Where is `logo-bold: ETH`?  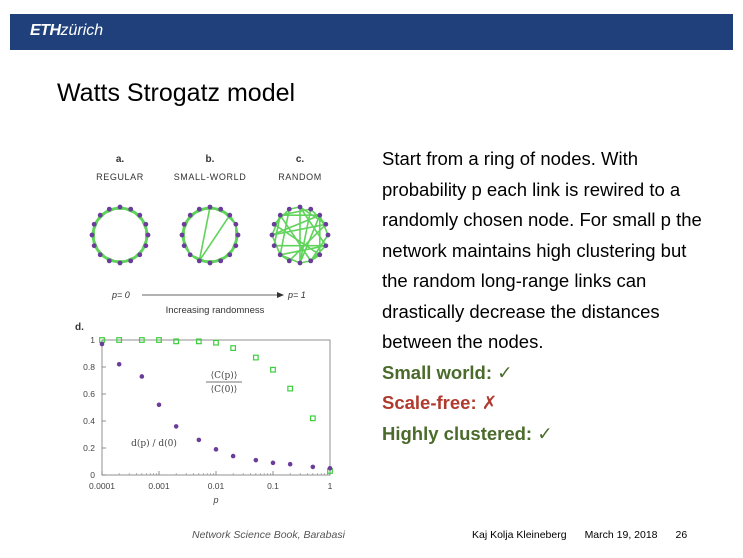 logo-bold: ETH is located at coordinates (45, 30).